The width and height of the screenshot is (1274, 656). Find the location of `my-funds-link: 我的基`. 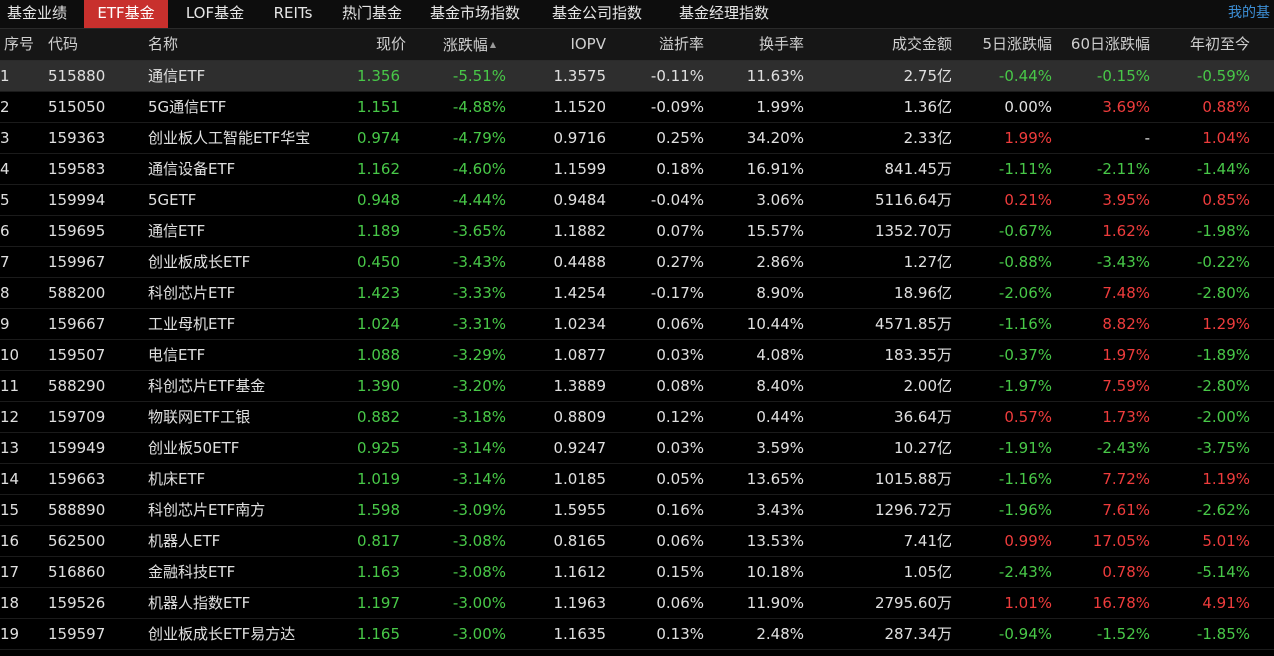

my-funds-link: 我的基 is located at coordinates (1249, 13).